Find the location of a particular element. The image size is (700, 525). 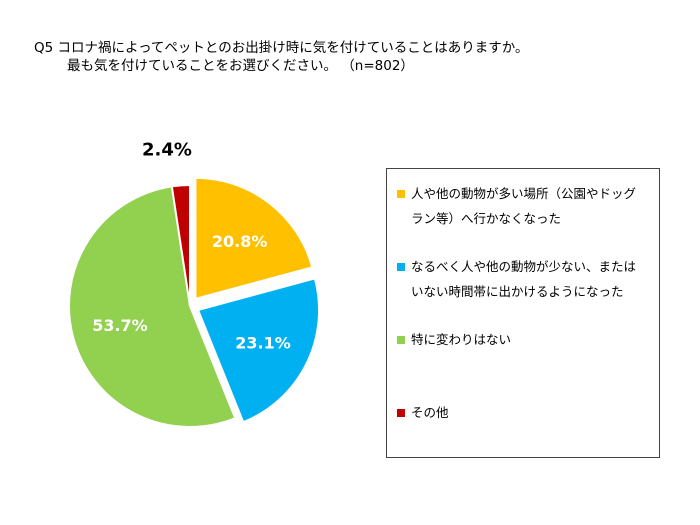

legend-swatch-green is located at coordinates (401, 340).